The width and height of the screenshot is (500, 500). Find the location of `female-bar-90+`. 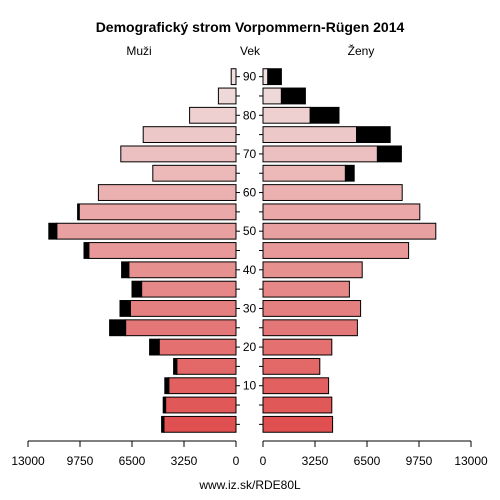

female-bar-90+ is located at coordinates (265, 77).